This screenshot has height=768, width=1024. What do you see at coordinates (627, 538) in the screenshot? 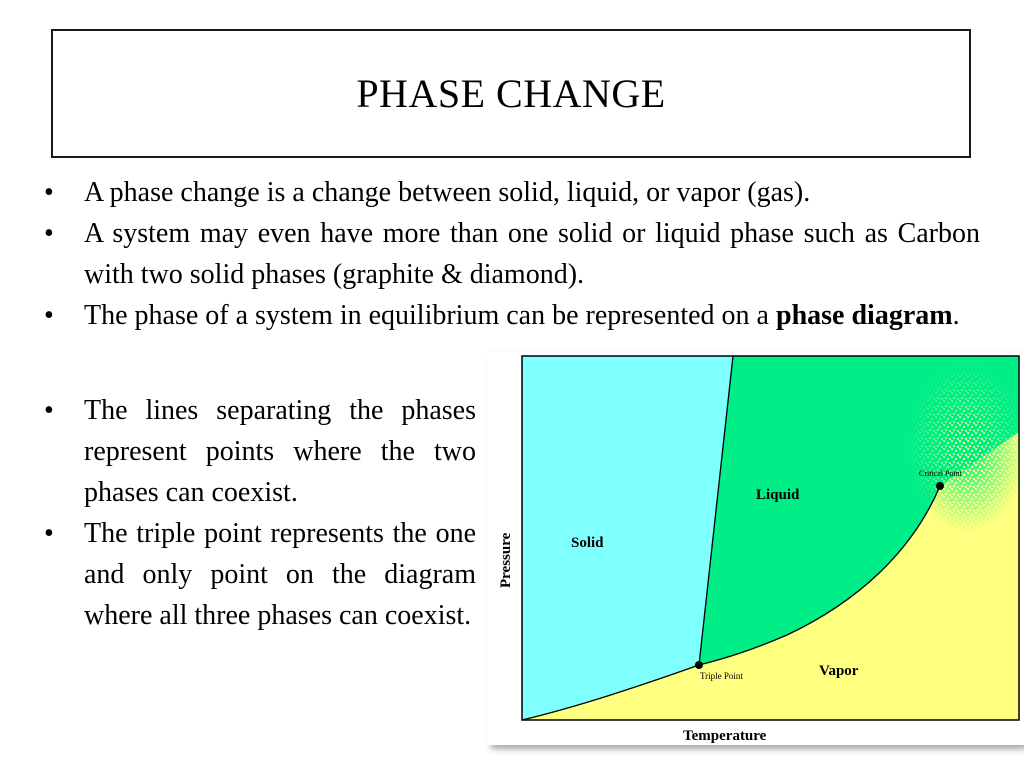
I see `solid-region` at bounding box center [627, 538].